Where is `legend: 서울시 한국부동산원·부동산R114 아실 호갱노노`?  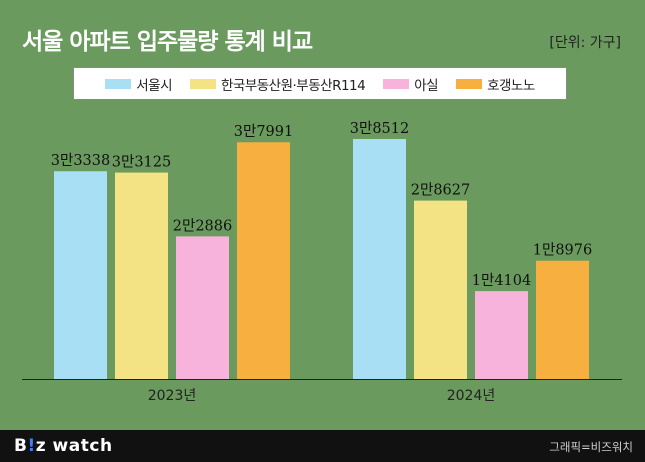 legend: 서울시 한국부동산원·부동산R114 아실 호갱노노 is located at coordinates (320, 83).